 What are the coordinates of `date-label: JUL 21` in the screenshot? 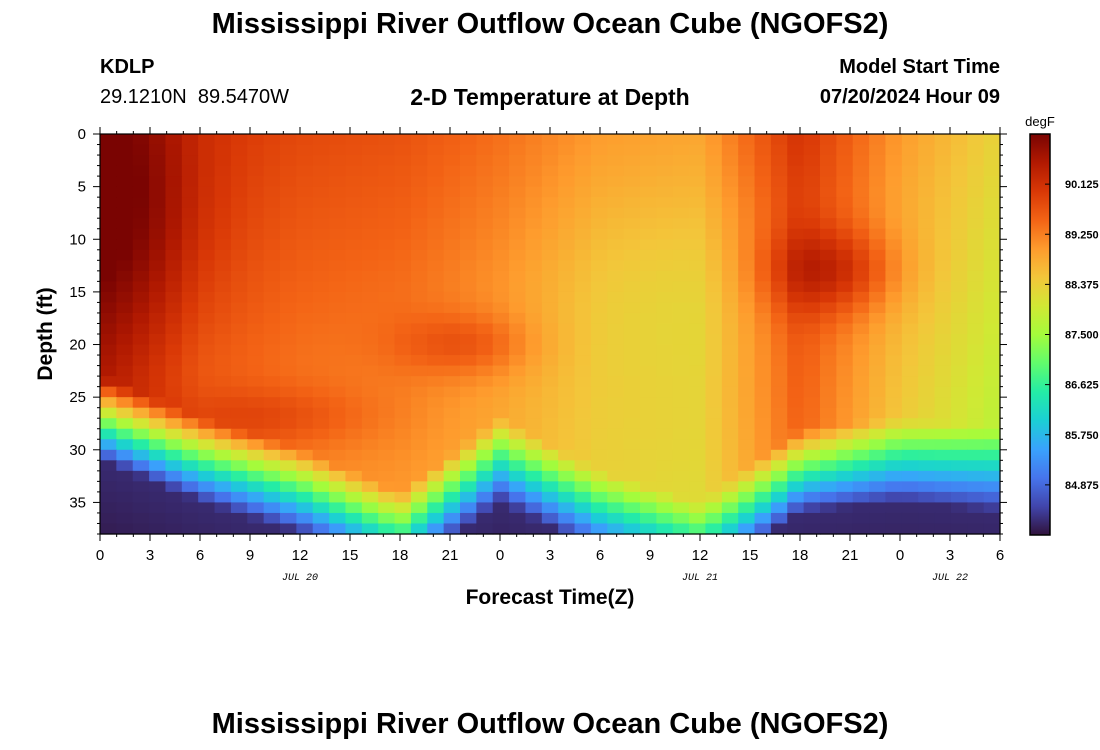 It's located at (700, 578).